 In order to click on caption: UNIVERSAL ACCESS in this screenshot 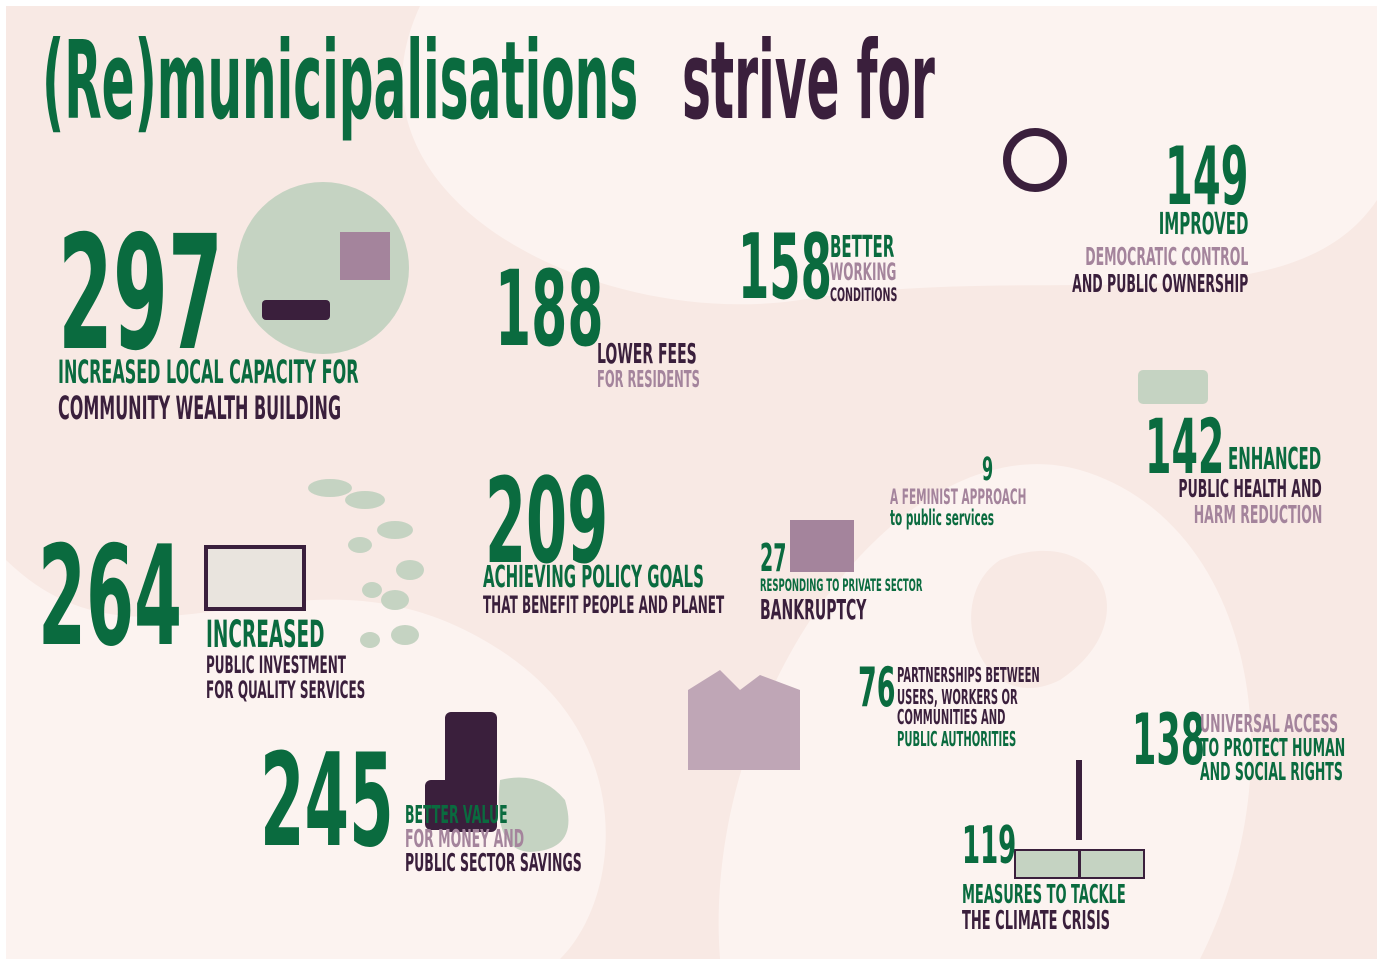, I will do `click(1269, 723)`.